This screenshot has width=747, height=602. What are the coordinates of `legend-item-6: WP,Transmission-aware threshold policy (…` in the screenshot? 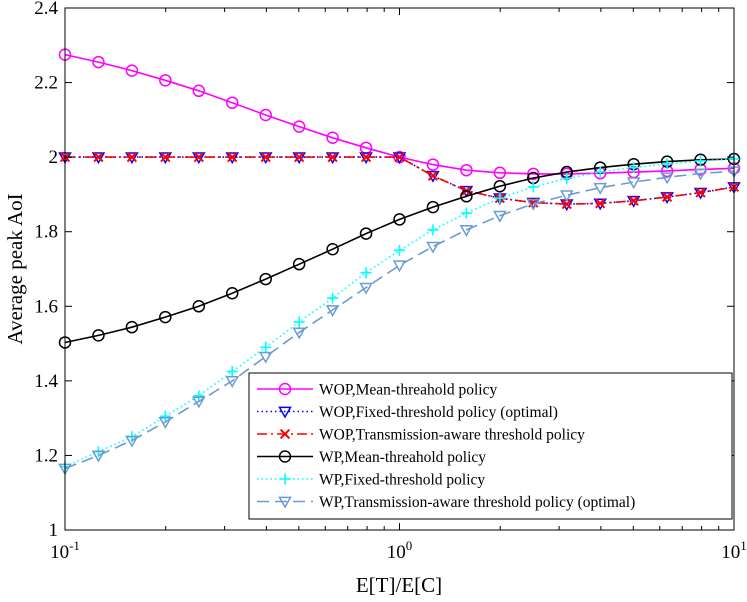 It's located at (446, 502).